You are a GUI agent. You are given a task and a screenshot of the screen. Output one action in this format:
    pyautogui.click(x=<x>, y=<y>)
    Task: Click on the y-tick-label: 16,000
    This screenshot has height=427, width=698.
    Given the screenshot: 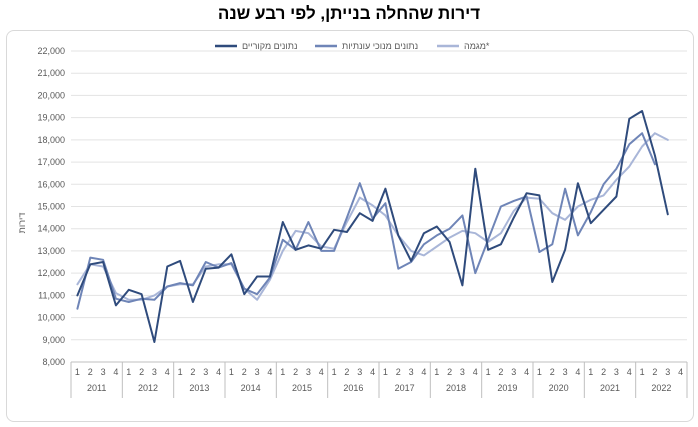 What is the action you would take?
    pyautogui.click(x=51, y=184)
    